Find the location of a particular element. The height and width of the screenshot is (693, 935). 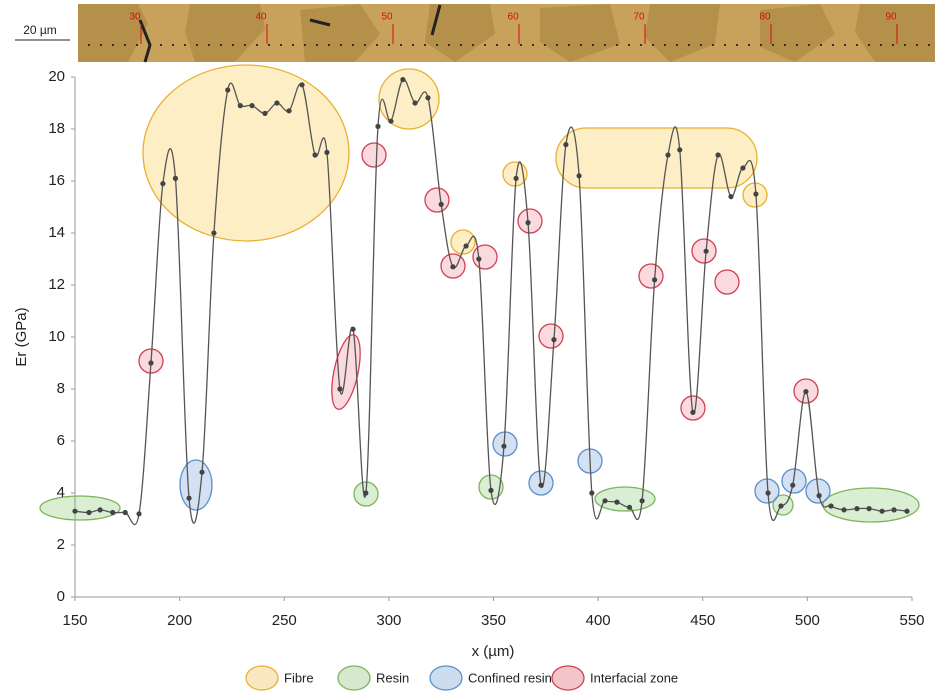

scale-label: 20 µm is located at coordinates (40, 30).